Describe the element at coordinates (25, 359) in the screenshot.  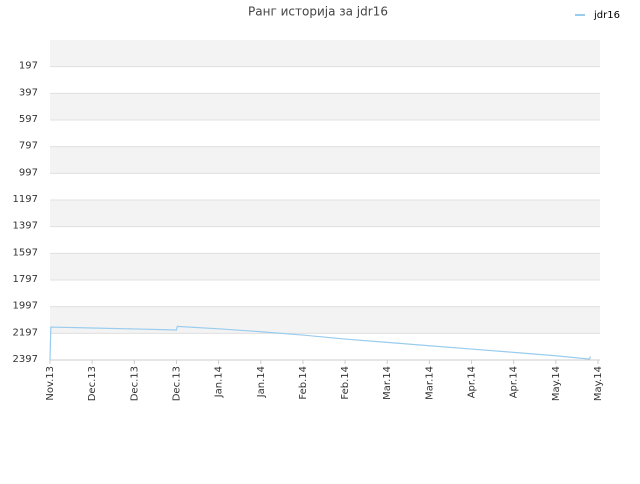
I see `y-tick-label: 2397` at that location.